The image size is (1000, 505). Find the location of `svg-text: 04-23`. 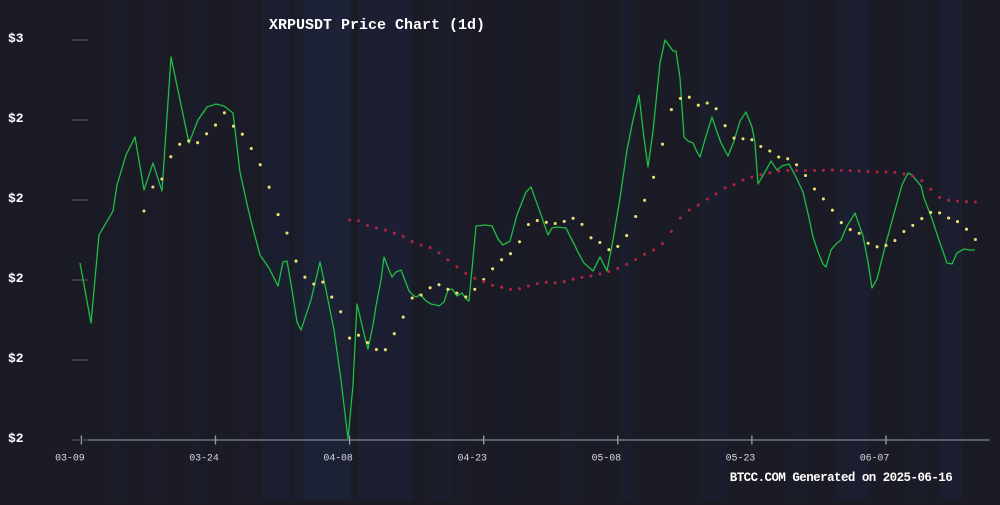

svg-text: 04-23 is located at coordinates (472, 459).